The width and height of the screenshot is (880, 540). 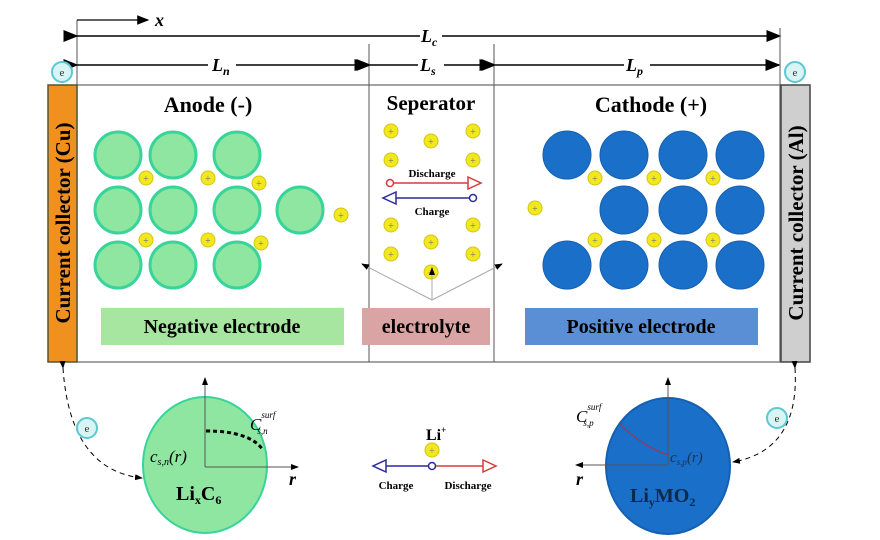 I want to click on anode-particle-detail: r cs,n(r) Csurf s,n LixC6, so click(x=220, y=455).